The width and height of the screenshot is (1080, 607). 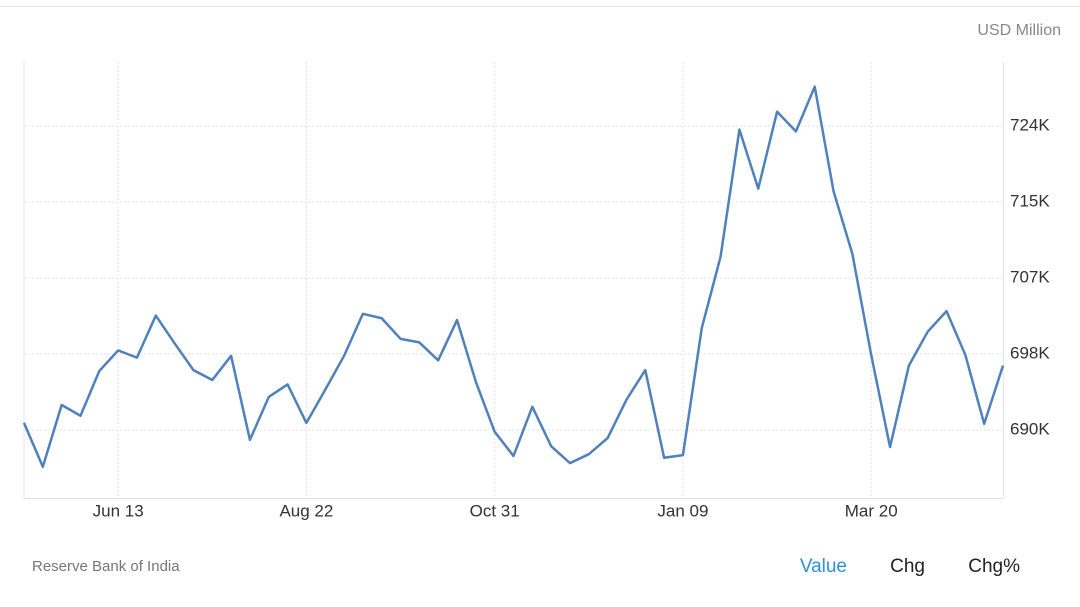 What do you see at coordinates (1030, 353) in the screenshot?
I see `y-tick-label: 698K` at bounding box center [1030, 353].